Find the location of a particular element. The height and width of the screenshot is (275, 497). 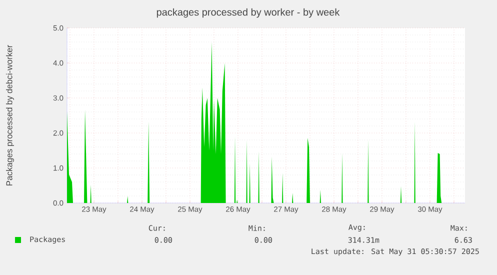

chart-title: packages processed by worker - by week is located at coordinates (248, 13).